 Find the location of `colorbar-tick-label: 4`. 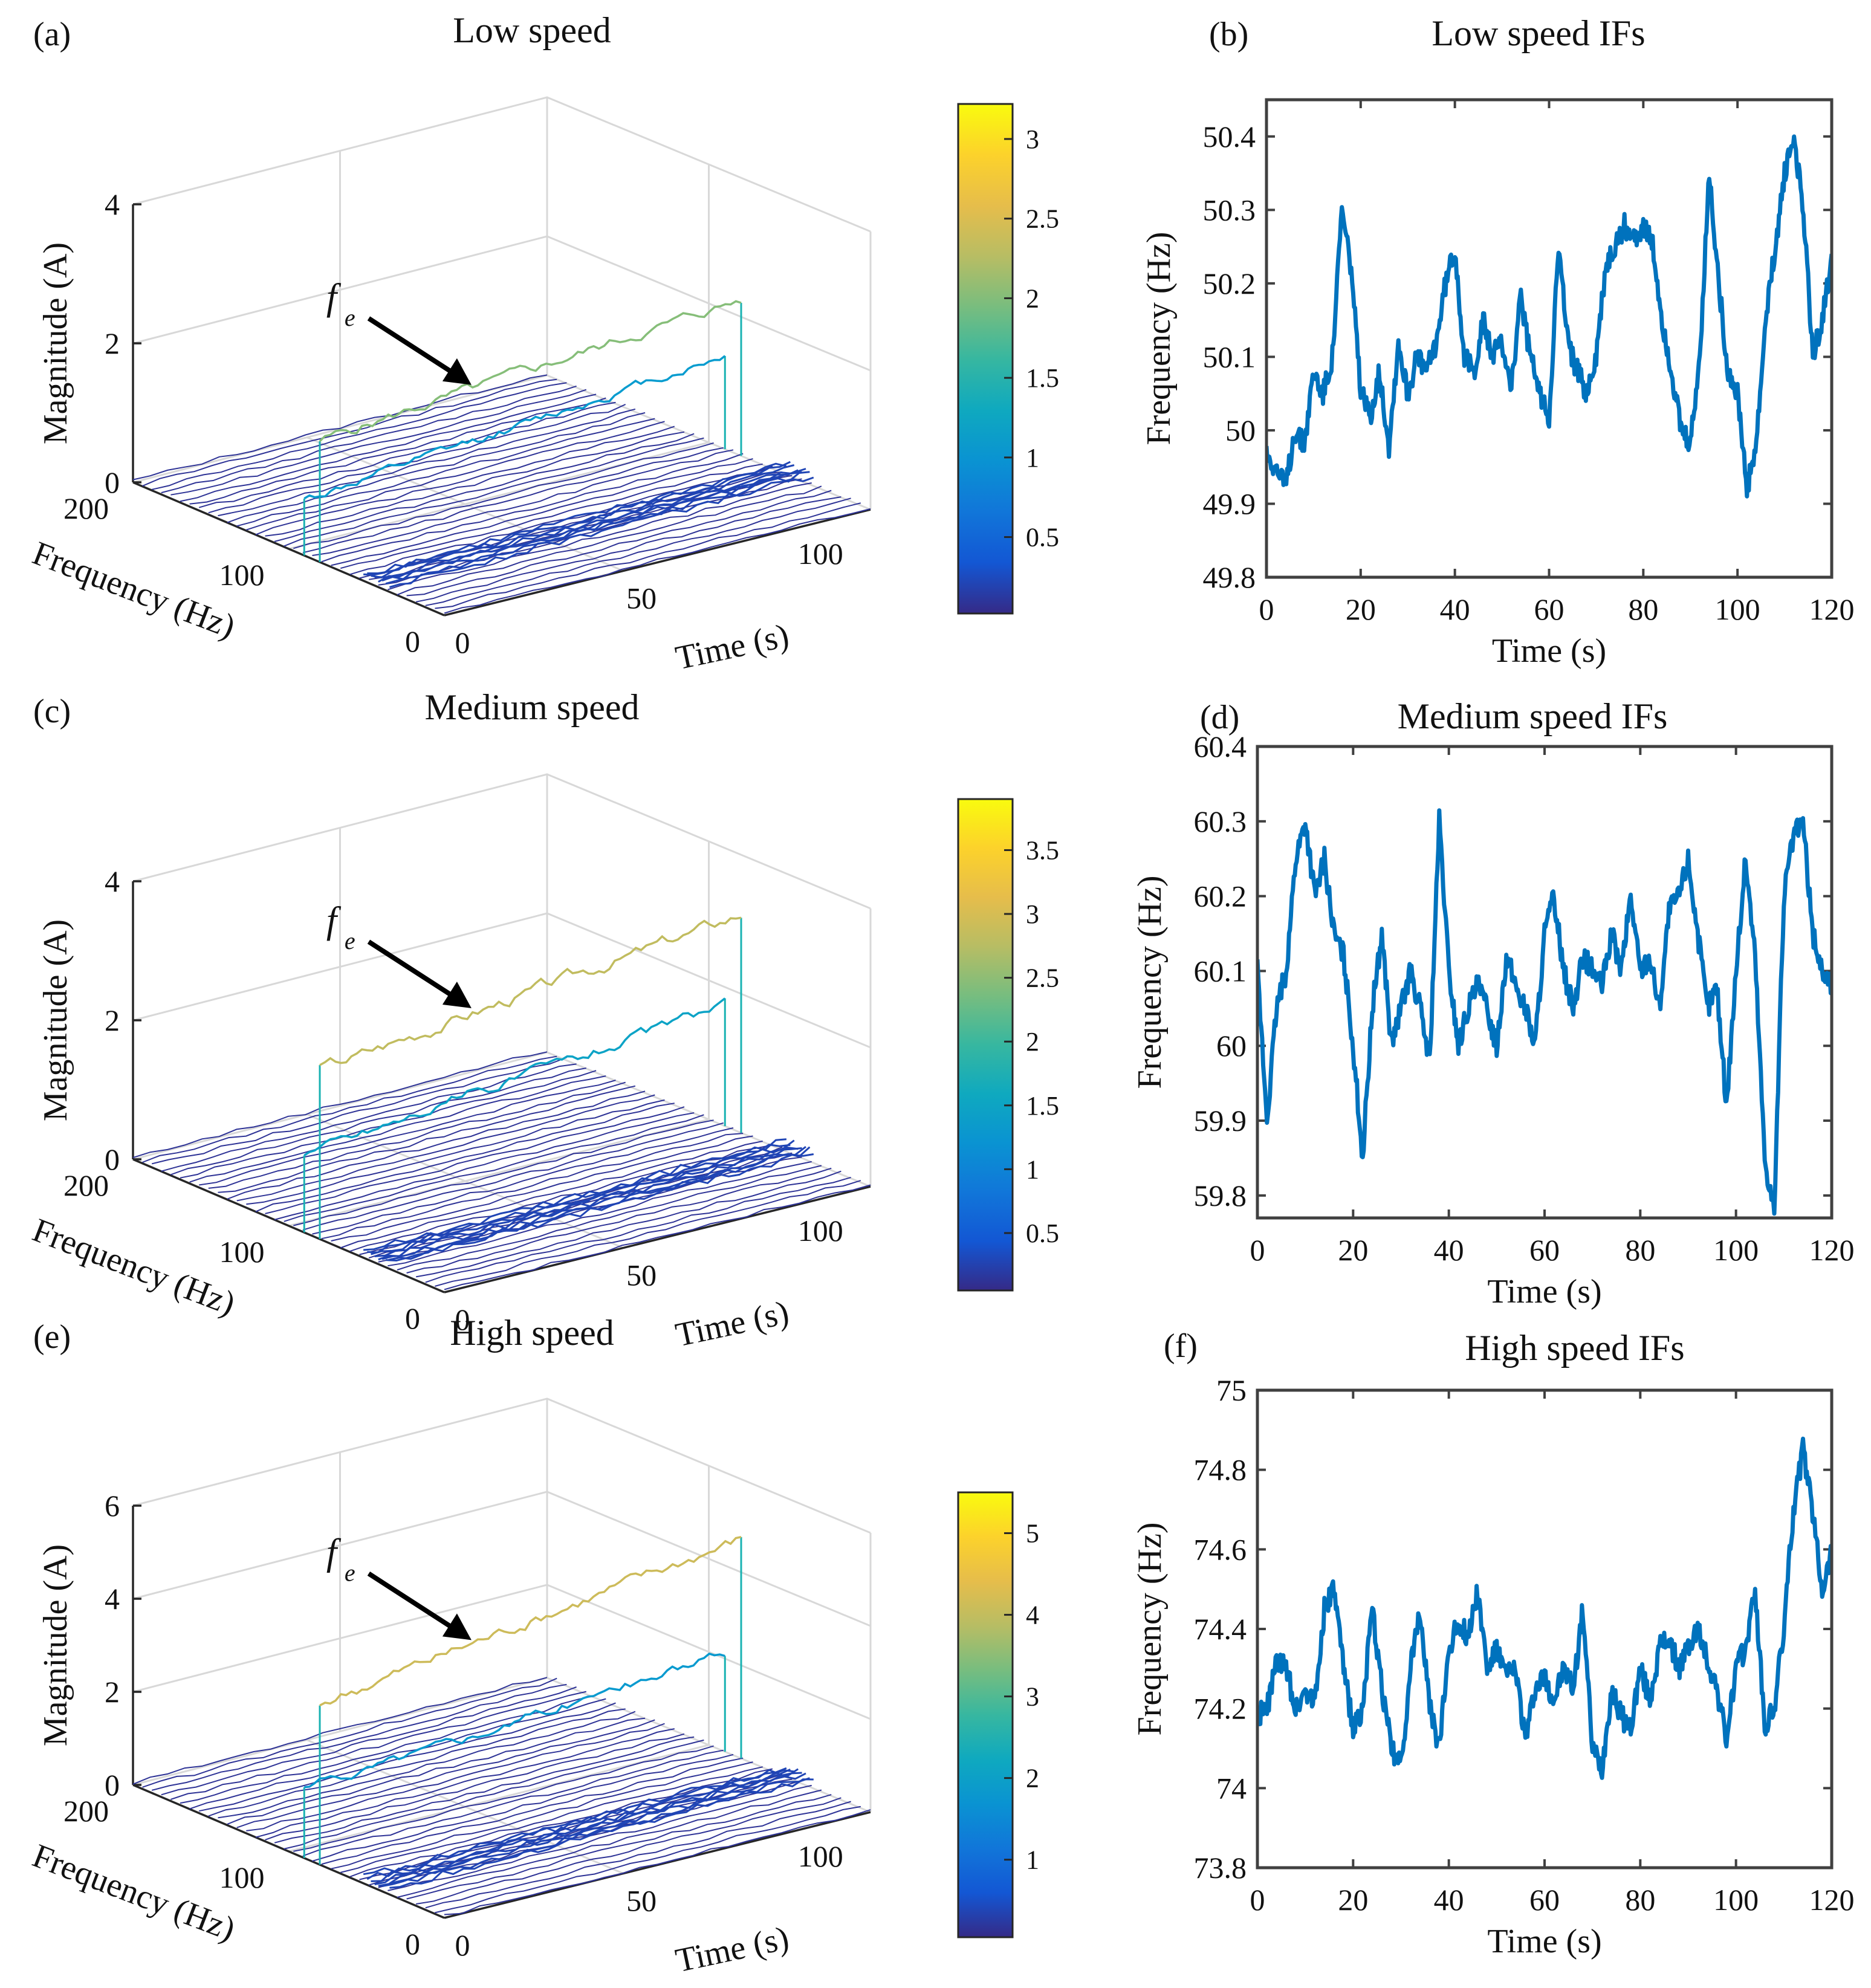

colorbar-tick-label: 4 is located at coordinates (1032, 1615).